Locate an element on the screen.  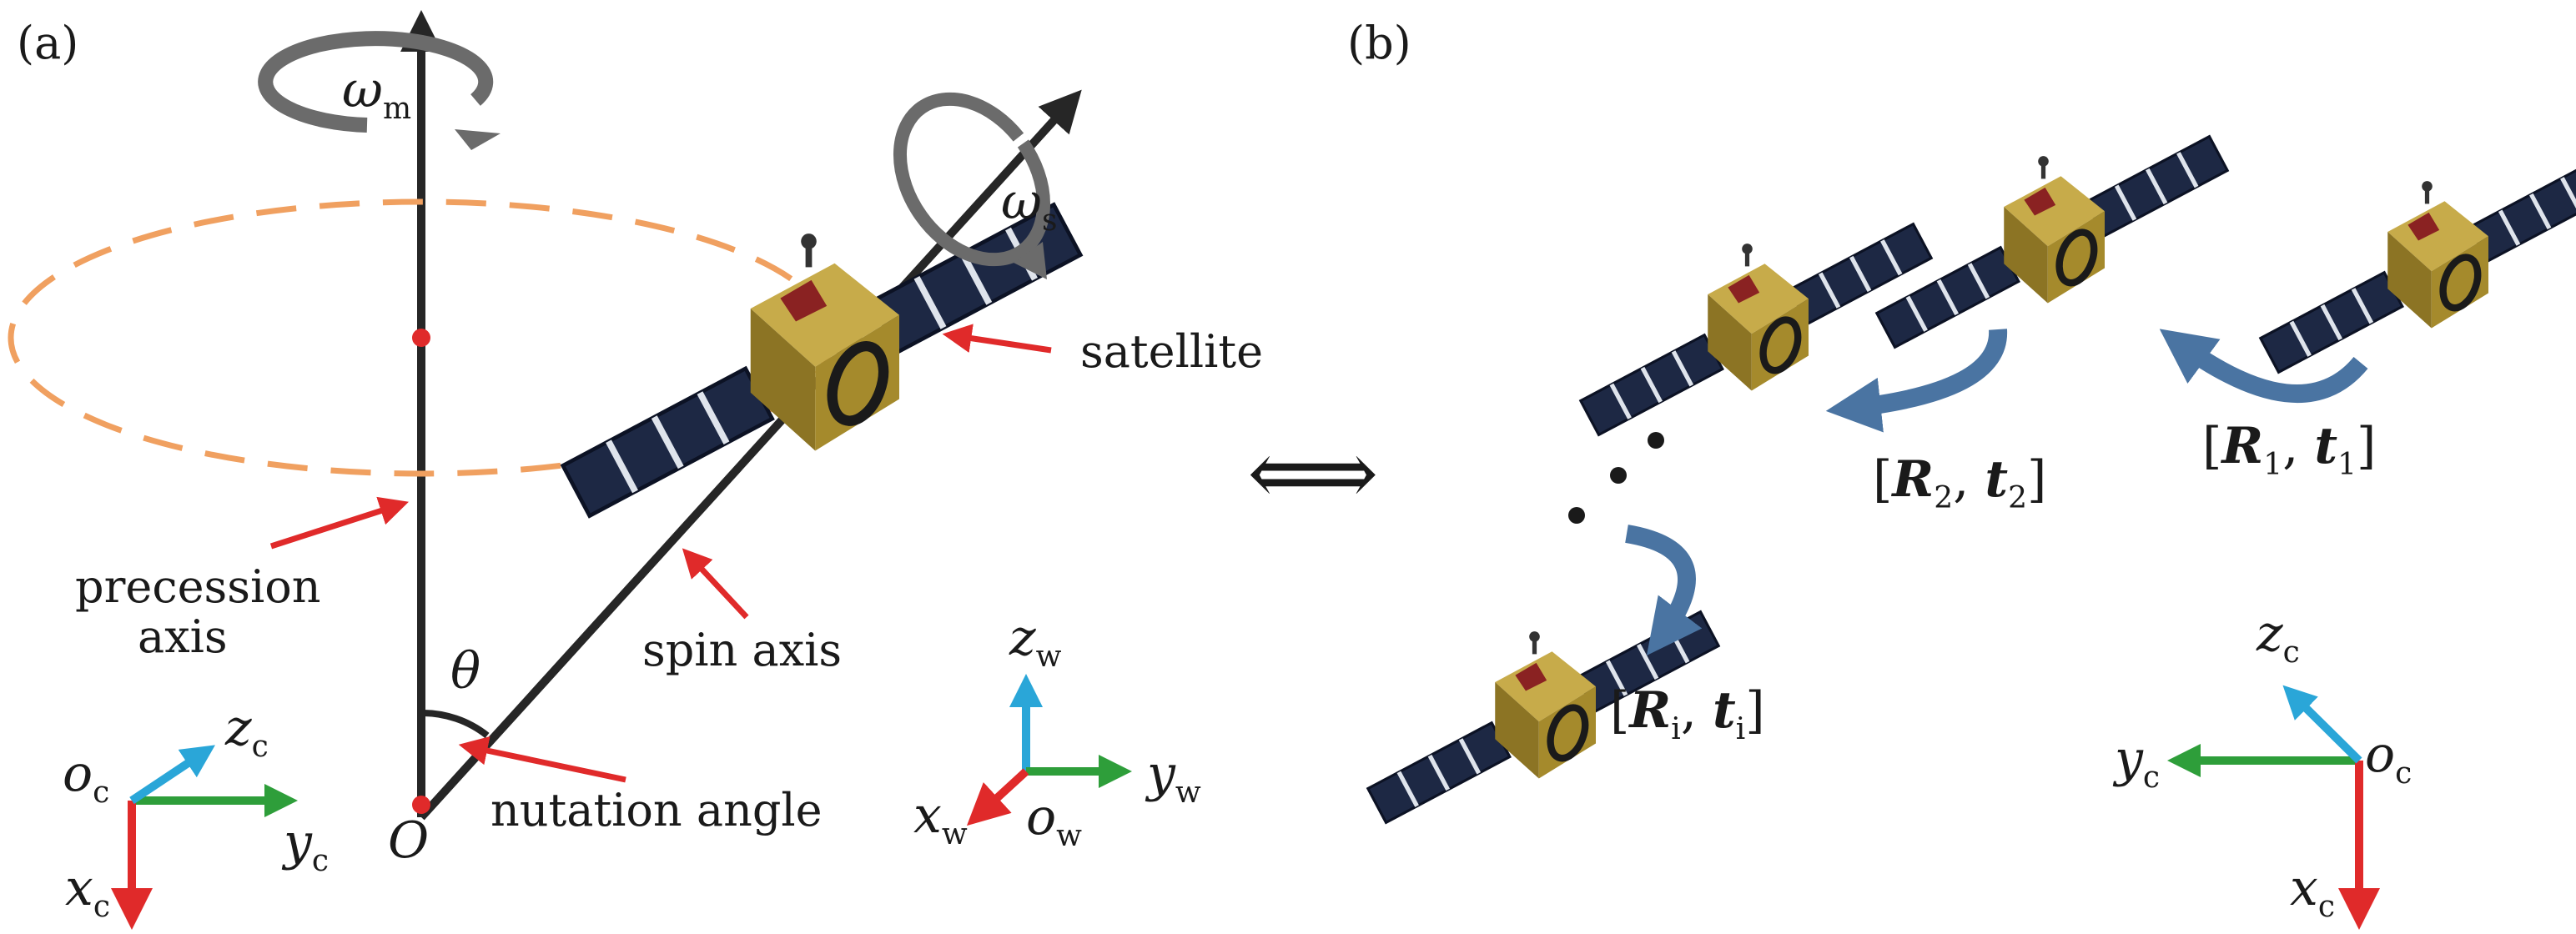
satellite-pointer-arrow is located at coordinates (997, 339).